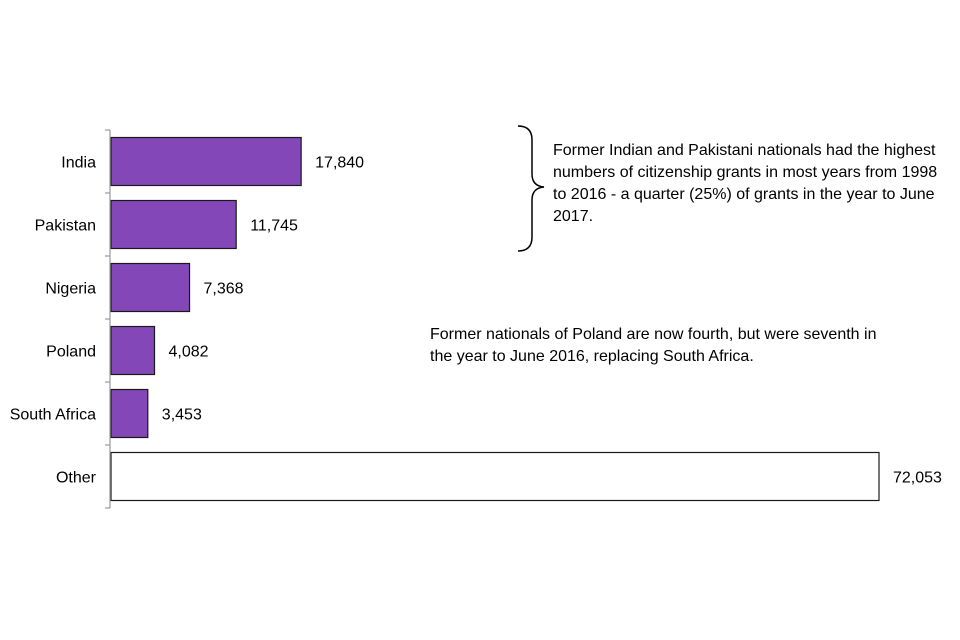  Describe the element at coordinates (206, 161) in the screenshot. I see `bar-india` at that location.